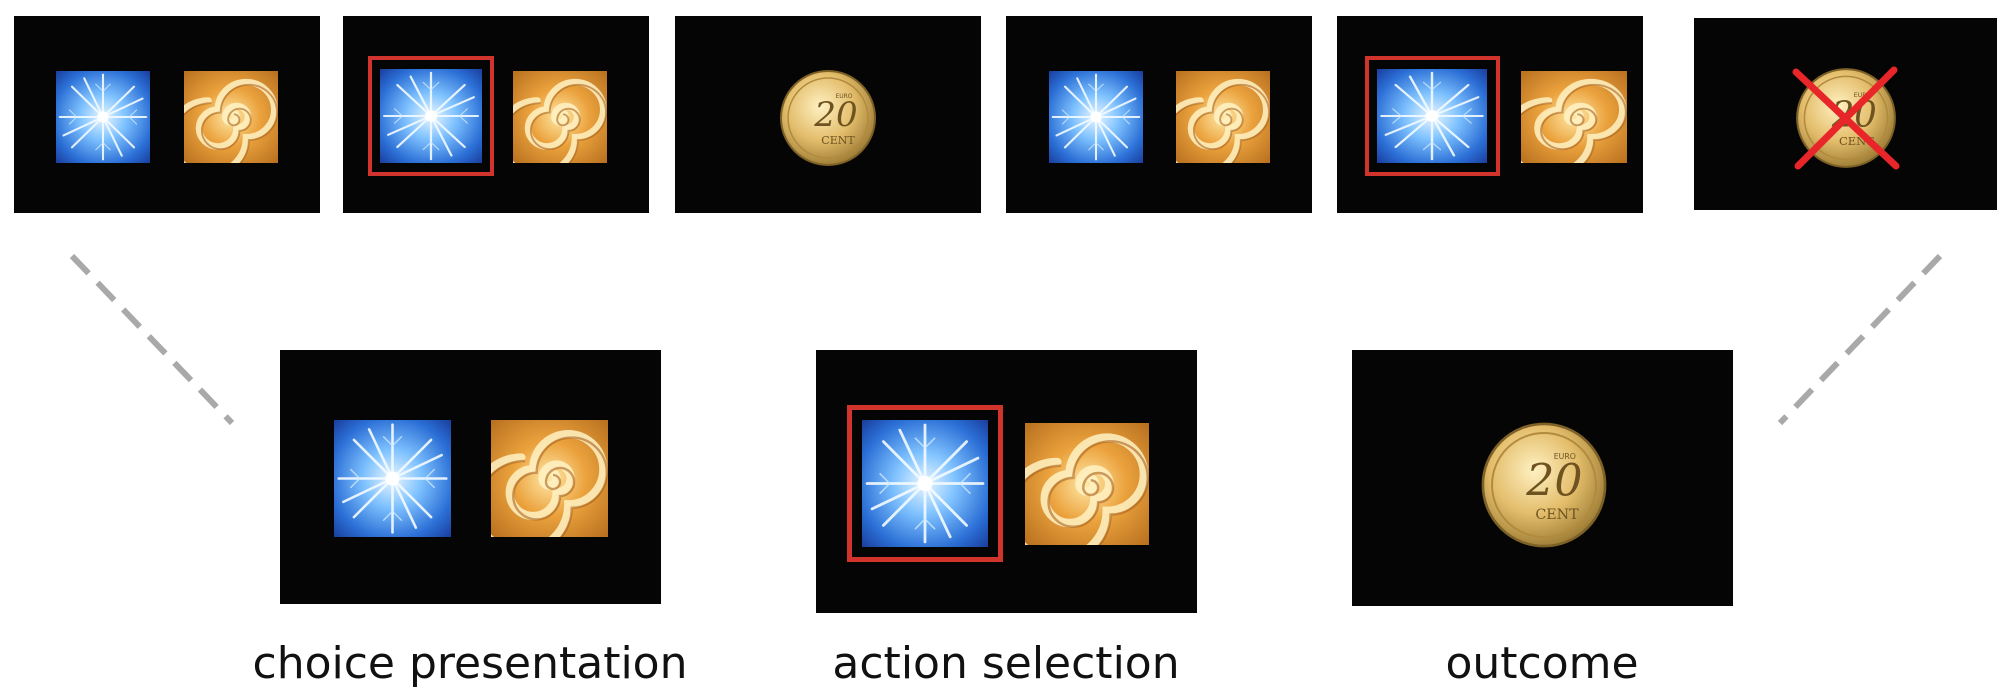  I want to click on phase-screen-outcome: 20 CENT EURO, so click(1542, 478).